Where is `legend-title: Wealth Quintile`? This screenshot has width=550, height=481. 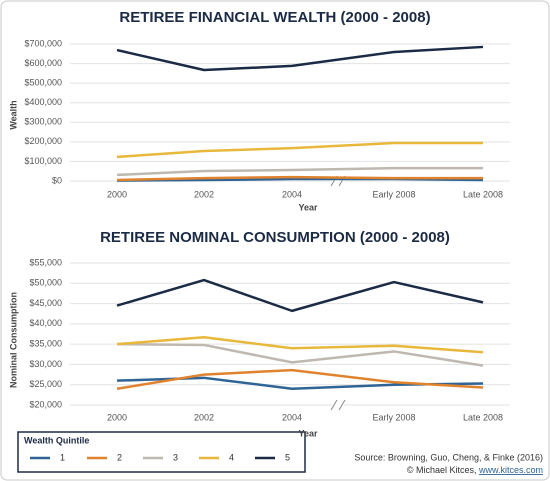 legend-title: Wealth Quintile is located at coordinates (56, 440).